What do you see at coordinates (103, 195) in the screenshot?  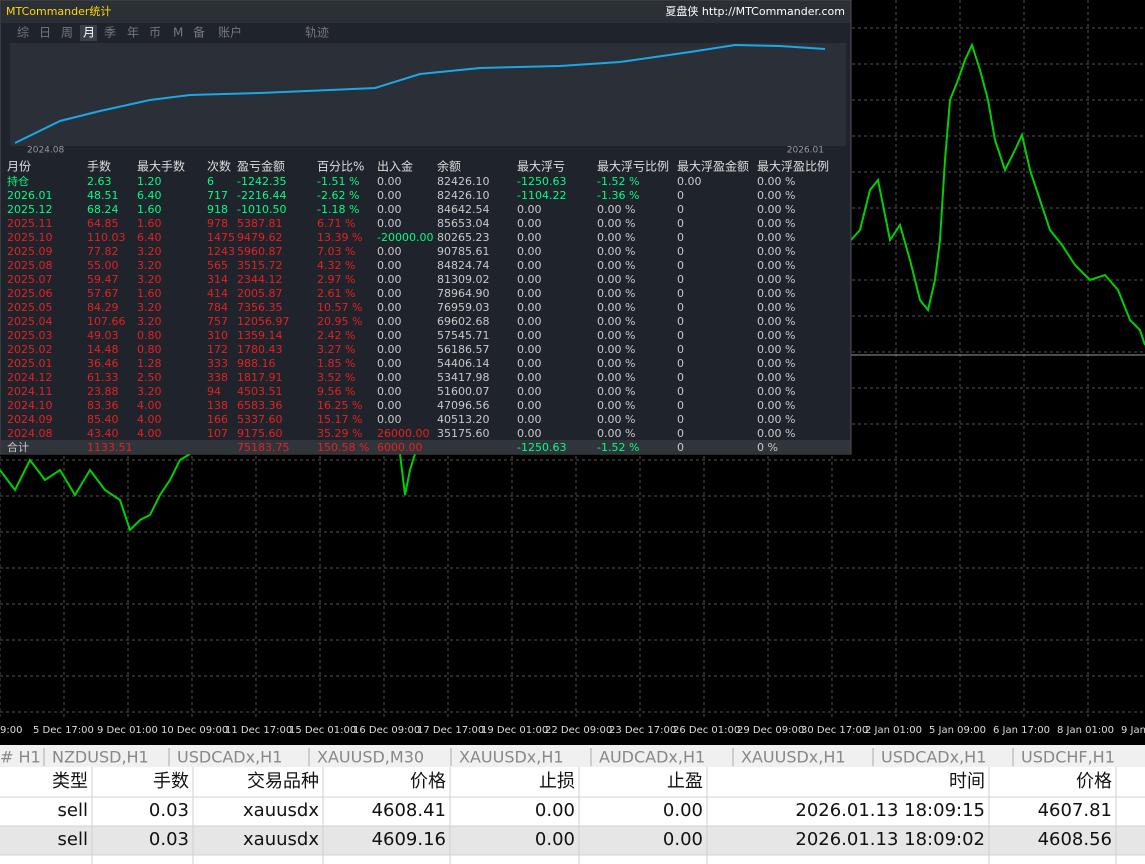 I see `stats-cell: 48.51` at bounding box center [103, 195].